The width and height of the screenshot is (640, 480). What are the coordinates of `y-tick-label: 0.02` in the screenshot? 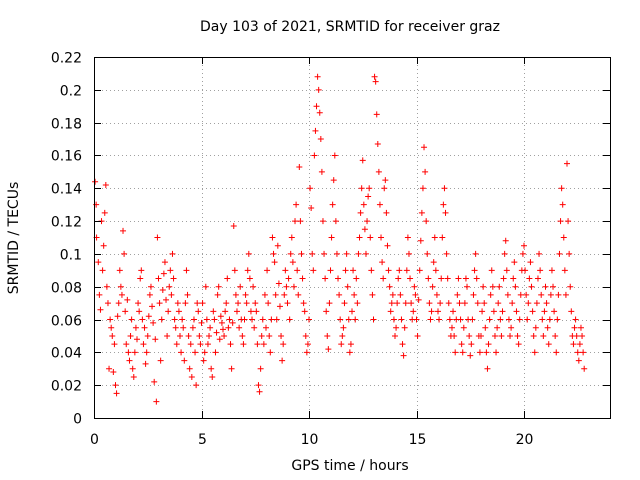 It's located at (66, 387).